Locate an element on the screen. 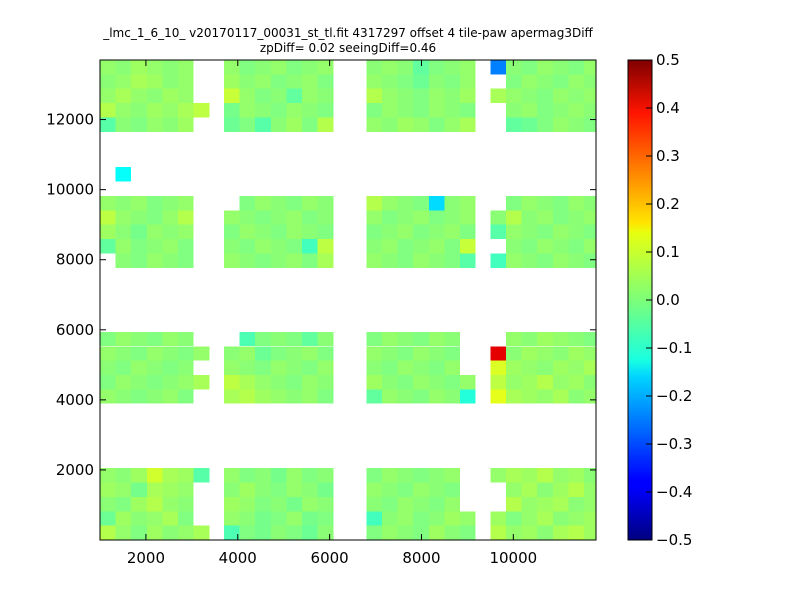 The width and height of the screenshot is (800, 600). y-tick-label: 12000 is located at coordinates (70, 120).